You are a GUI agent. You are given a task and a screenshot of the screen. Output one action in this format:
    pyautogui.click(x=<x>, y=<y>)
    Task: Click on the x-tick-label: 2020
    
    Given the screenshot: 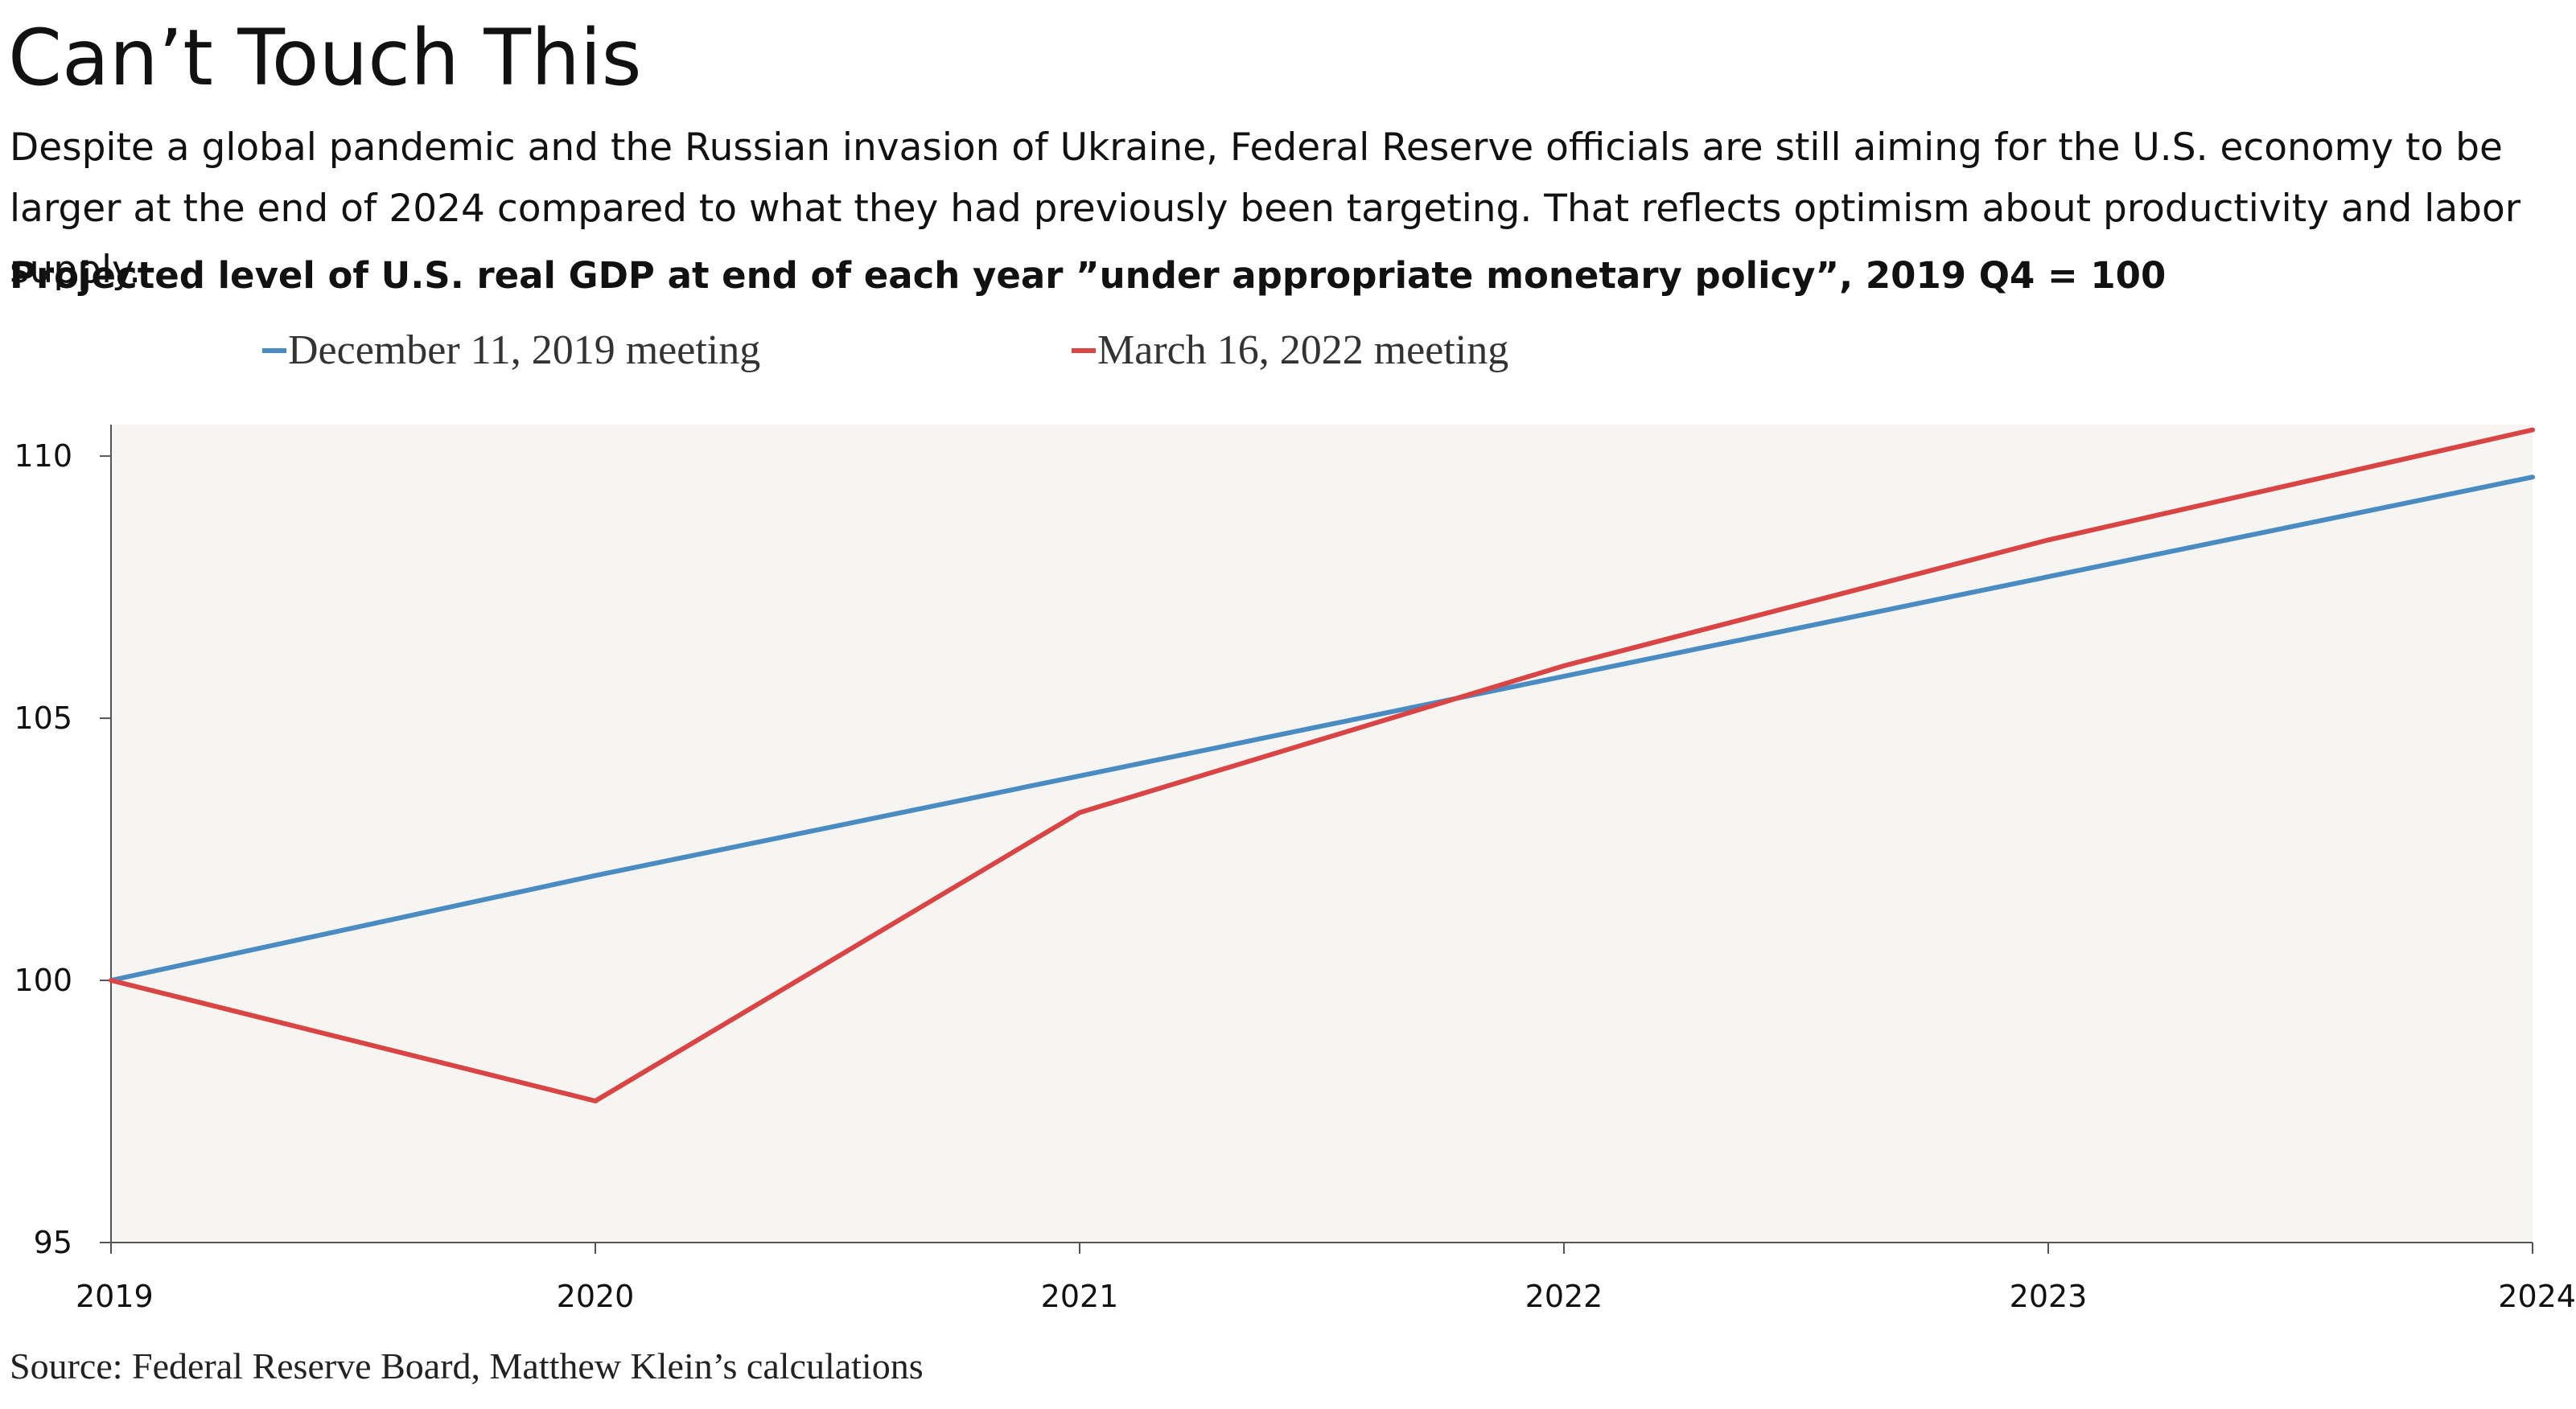 What is the action you would take?
    pyautogui.click(x=596, y=1297)
    